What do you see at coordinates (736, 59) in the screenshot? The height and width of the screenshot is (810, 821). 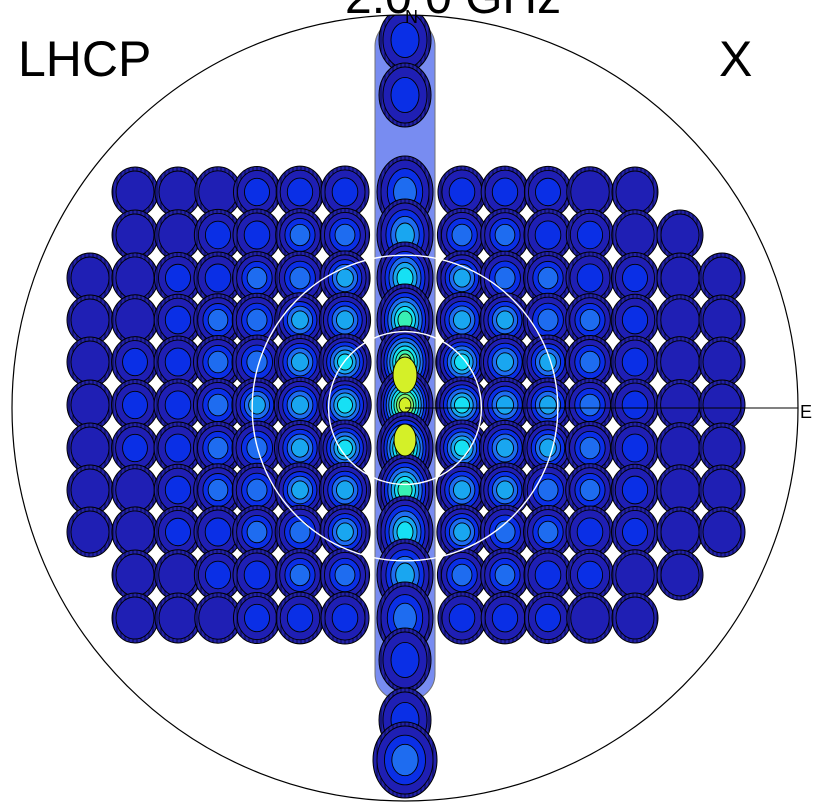 I see `component-label: X` at bounding box center [736, 59].